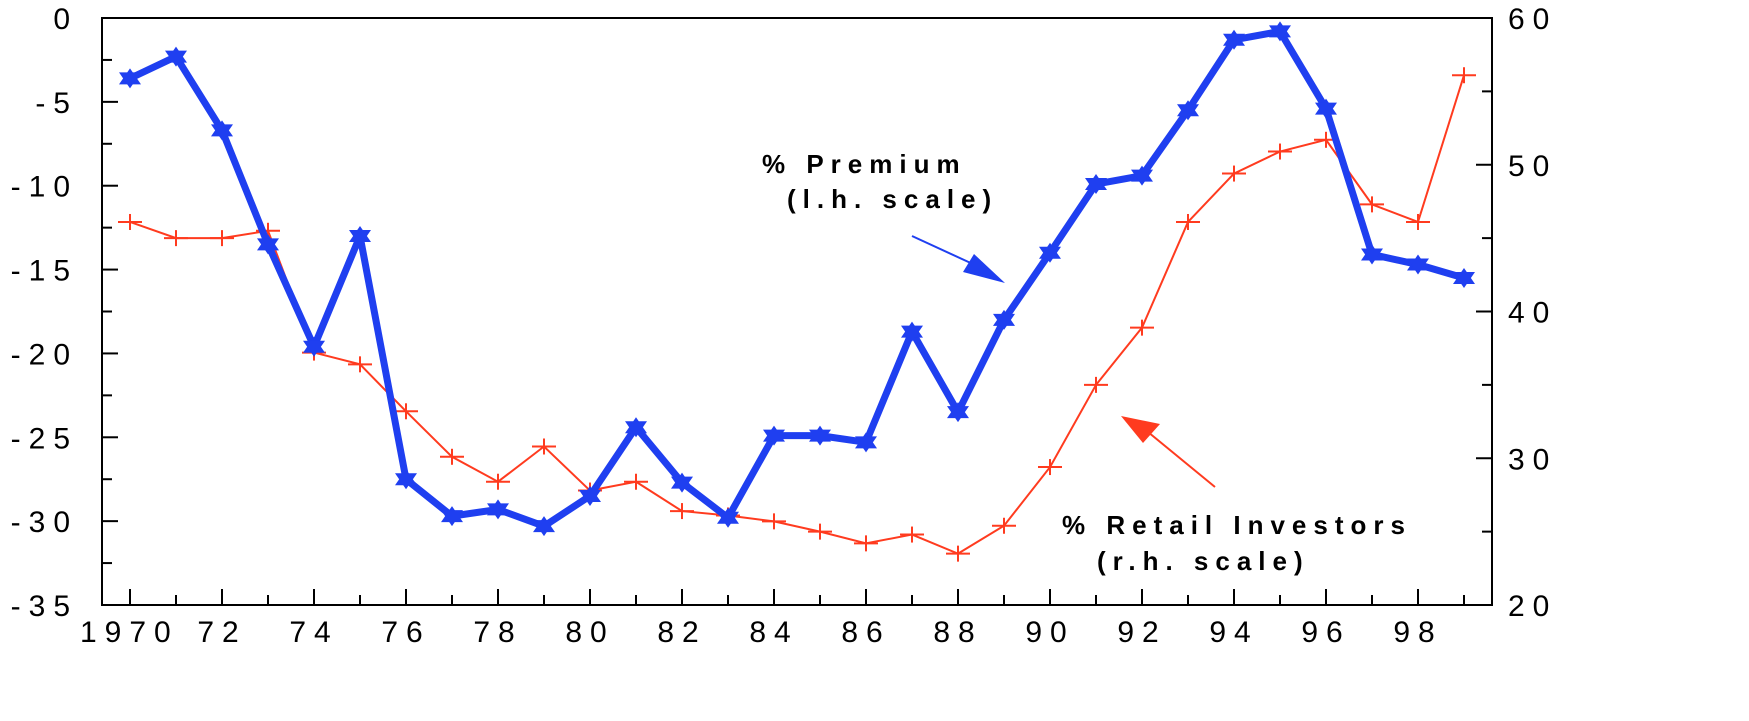  Describe the element at coordinates (1140, 429) in the screenshot. I see `arrow-retail-head` at that location.